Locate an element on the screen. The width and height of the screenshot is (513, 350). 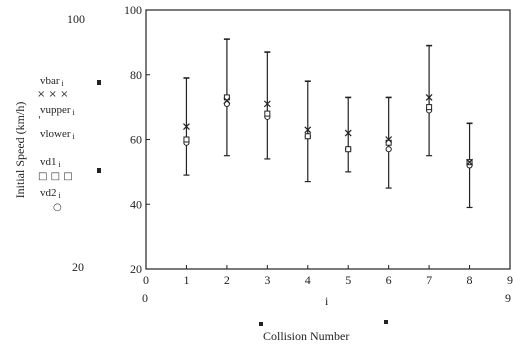
legend-label-vbar: vbar i is located at coordinates (52, 81).